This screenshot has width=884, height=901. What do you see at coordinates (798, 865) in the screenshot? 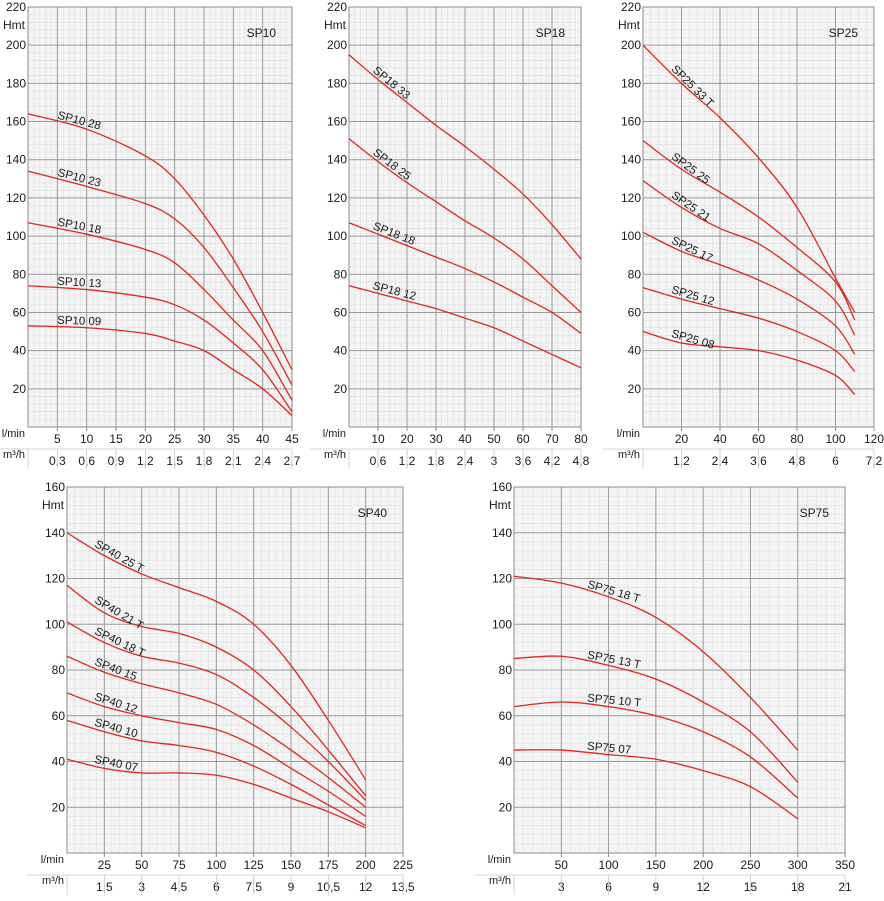
I see `x-tick-label: 300` at bounding box center [798, 865].